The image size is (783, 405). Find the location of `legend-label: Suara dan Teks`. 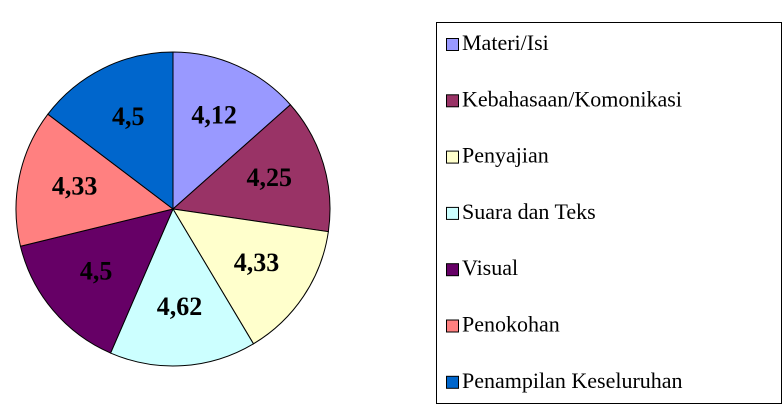

legend-label: Suara dan Teks is located at coordinates (529, 211).